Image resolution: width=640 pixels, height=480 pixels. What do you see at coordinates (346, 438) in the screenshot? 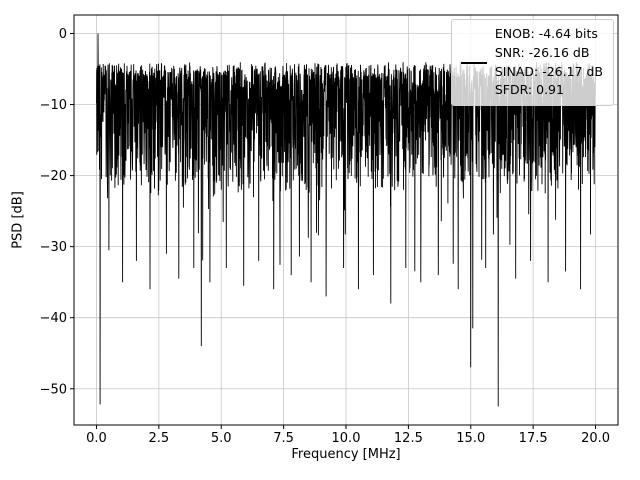
I see `x-tick-label: 10.0` at bounding box center [346, 438].